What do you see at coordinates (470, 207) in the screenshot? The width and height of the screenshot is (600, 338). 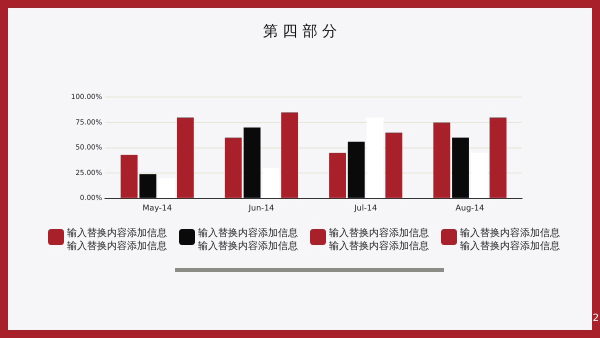 I see `x-tick-label: Aug-14` at bounding box center [470, 207].